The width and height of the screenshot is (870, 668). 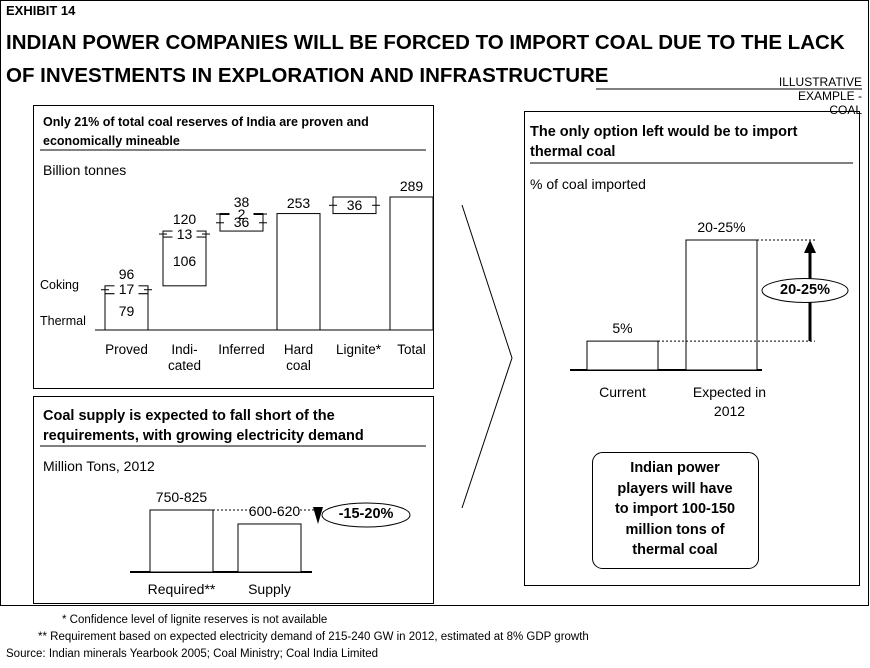 What do you see at coordinates (298, 202) in the screenshot?
I see `value-label: 253` at bounding box center [298, 202].